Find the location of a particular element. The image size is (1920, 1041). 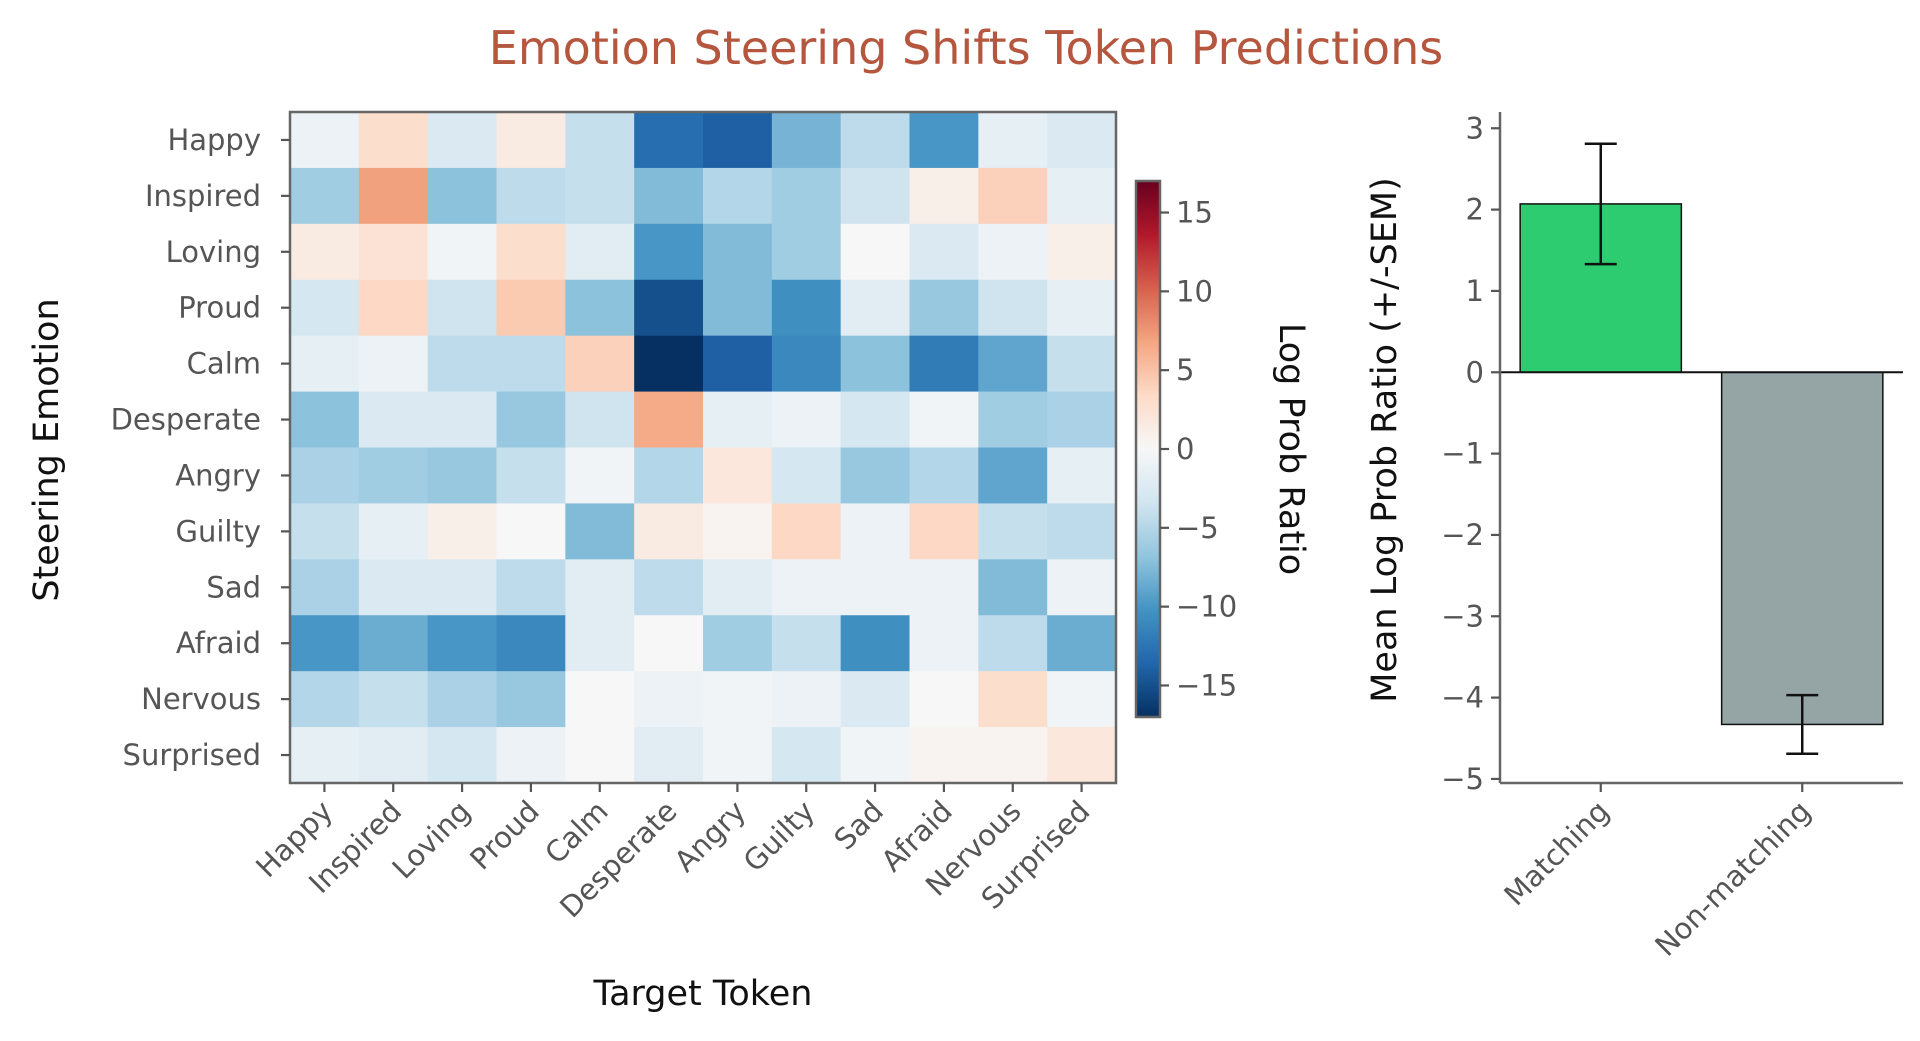

colorbar-tick-label: 10 is located at coordinates (1194, 291).